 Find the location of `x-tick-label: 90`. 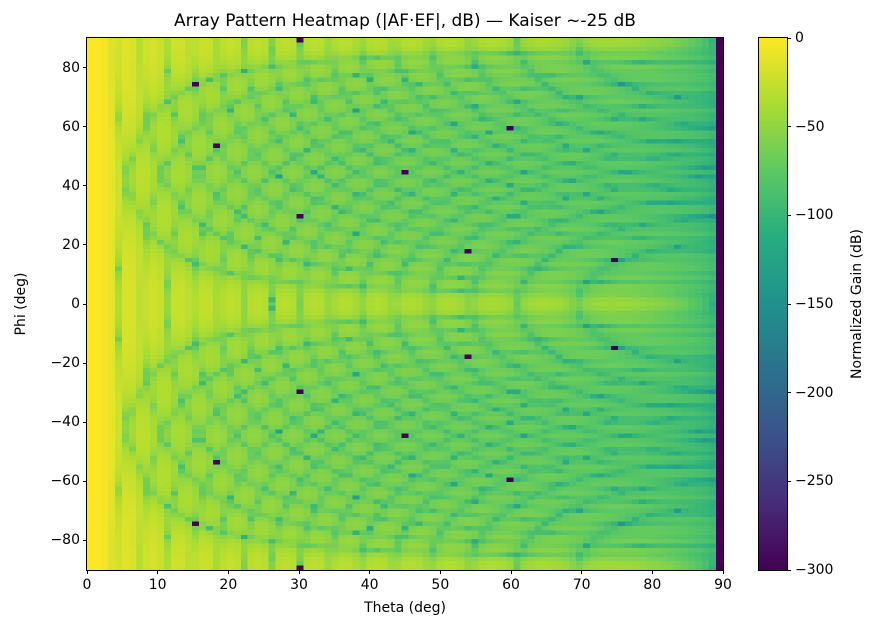

x-tick-label: 90 is located at coordinates (723, 585).